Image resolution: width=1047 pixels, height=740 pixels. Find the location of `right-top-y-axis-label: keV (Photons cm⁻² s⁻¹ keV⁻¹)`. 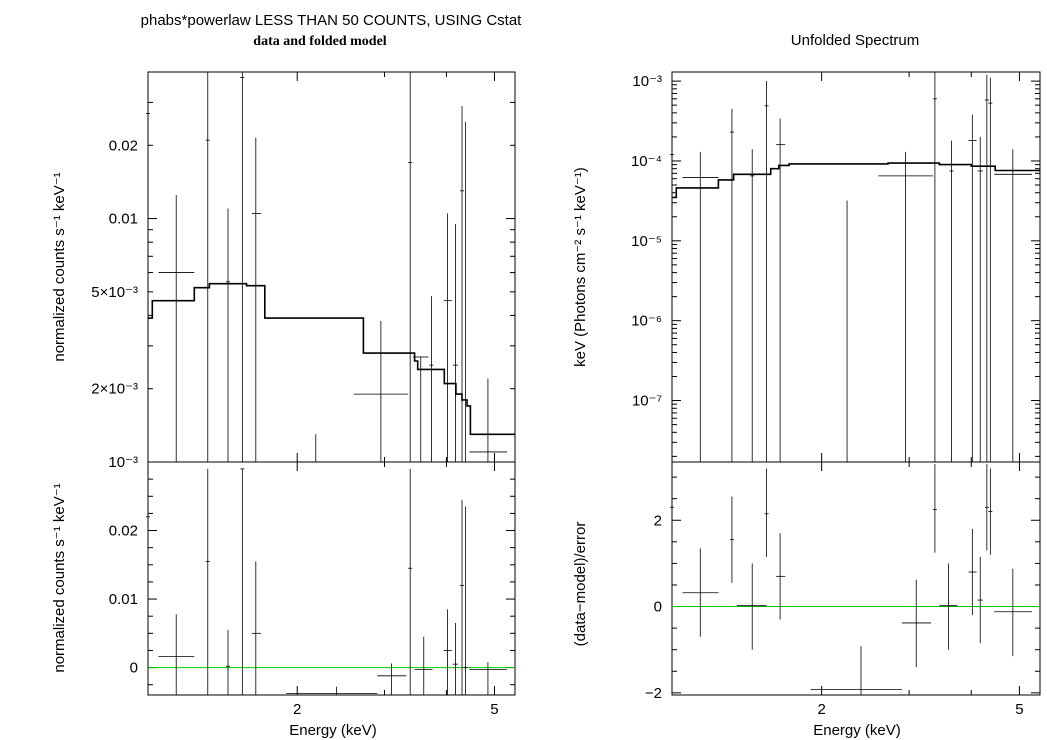

right-top-y-axis-label: keV (Photons cm⁻² s⁻¹ keV⁻¹) is located at coordinates (580, 267).